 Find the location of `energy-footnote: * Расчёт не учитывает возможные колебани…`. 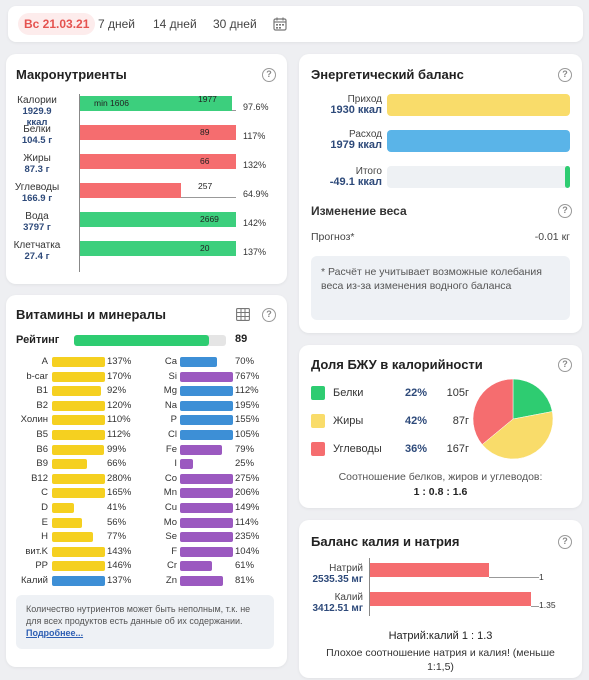

energy-footnote: * Расчёт не учитывает возможные колебани… is located at coordinates (440, 288).